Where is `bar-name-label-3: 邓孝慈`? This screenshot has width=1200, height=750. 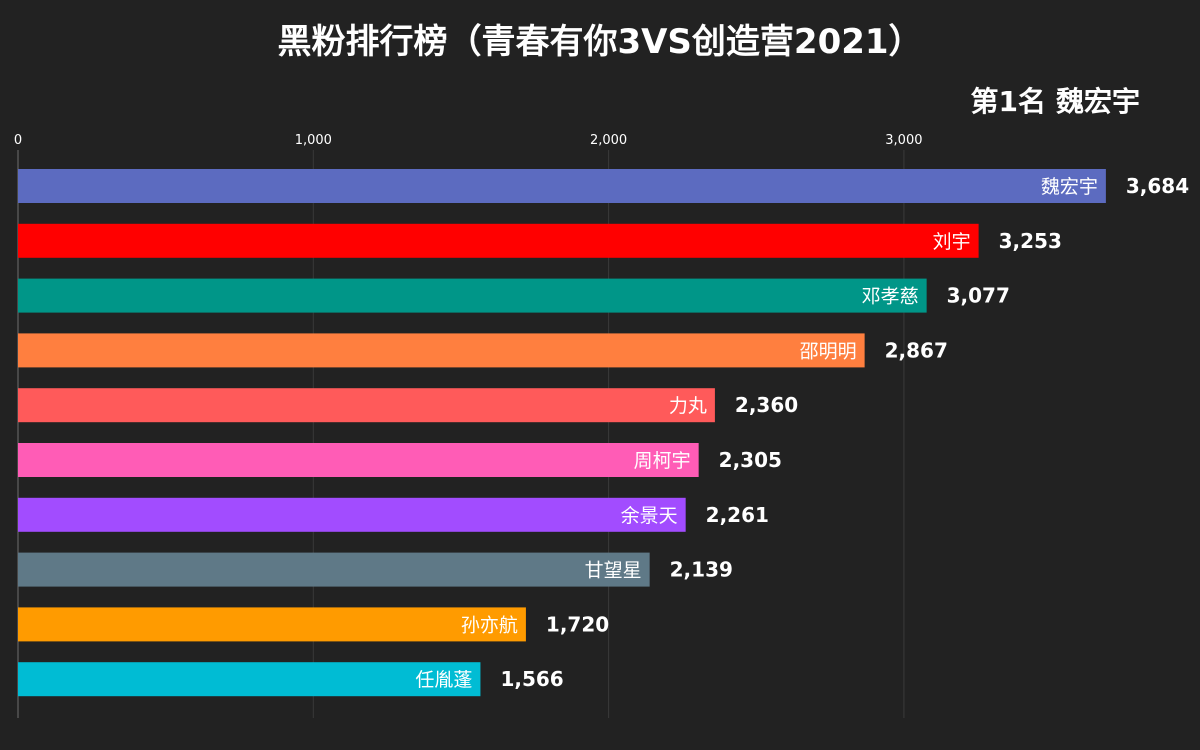
bar-name-label-3: 邓孝慈 is located at coordinates (890, 297).